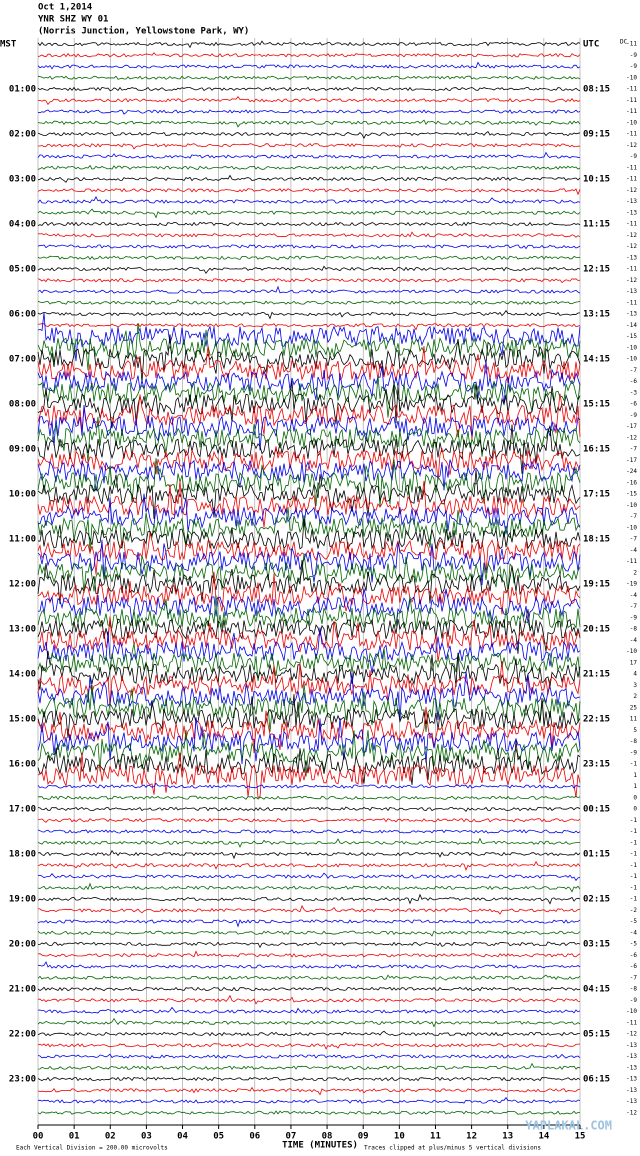 The width and height of the screenshot is (640, 1156). Describe the element at coordinates (596, 1035) in the screenshot. I see `utc-label: 05:15` at that location.